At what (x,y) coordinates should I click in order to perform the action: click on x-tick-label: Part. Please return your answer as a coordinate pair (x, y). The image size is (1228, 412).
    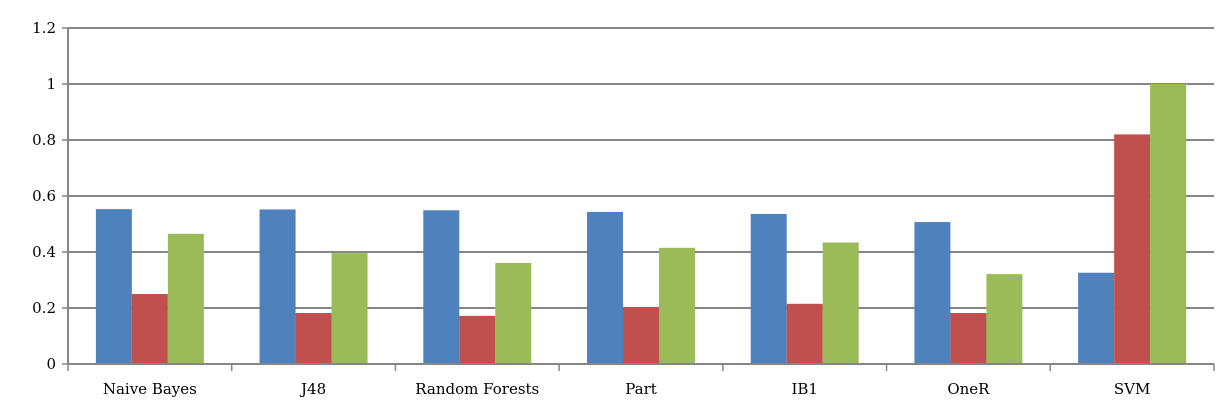
    Looking at the image, I should click on (641, 389).